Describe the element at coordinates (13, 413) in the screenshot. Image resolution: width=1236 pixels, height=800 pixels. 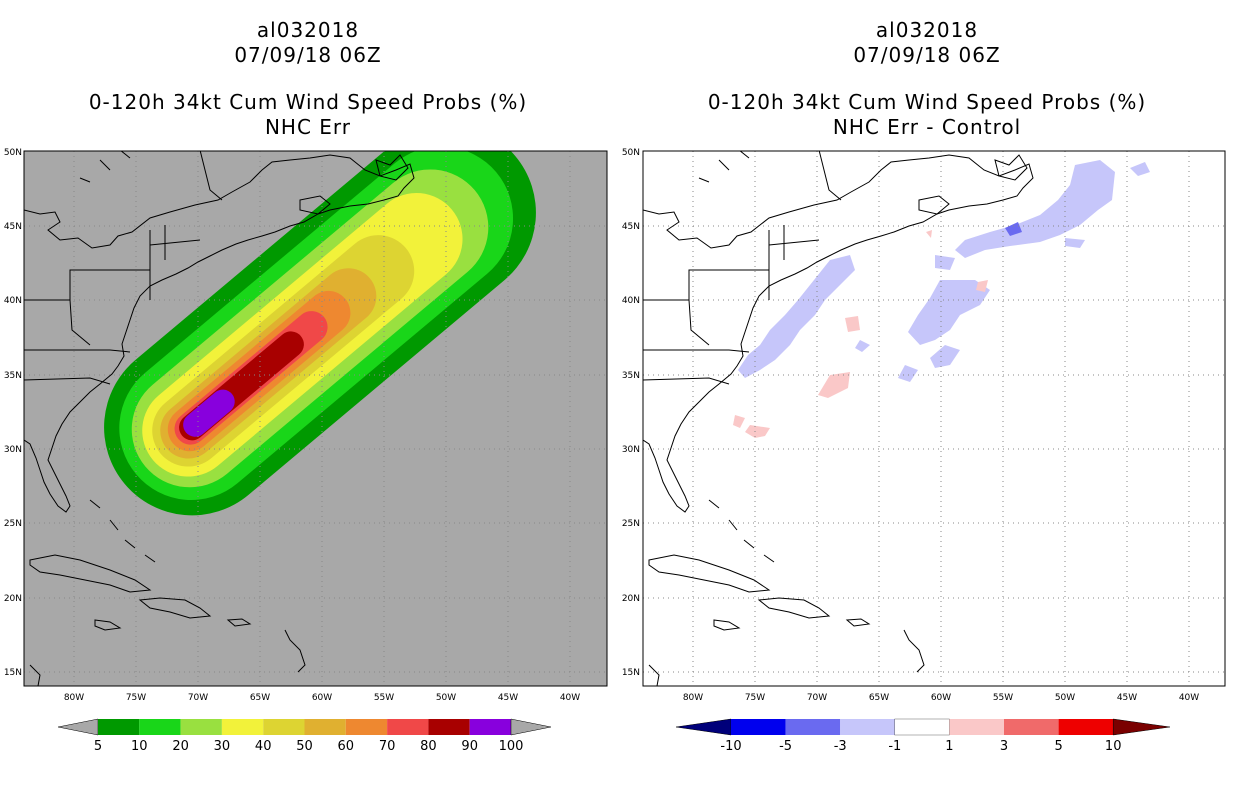
I see `left-lat-labels: 50N 45N 40N 35N 30N 25N 20N 15N` at that location.